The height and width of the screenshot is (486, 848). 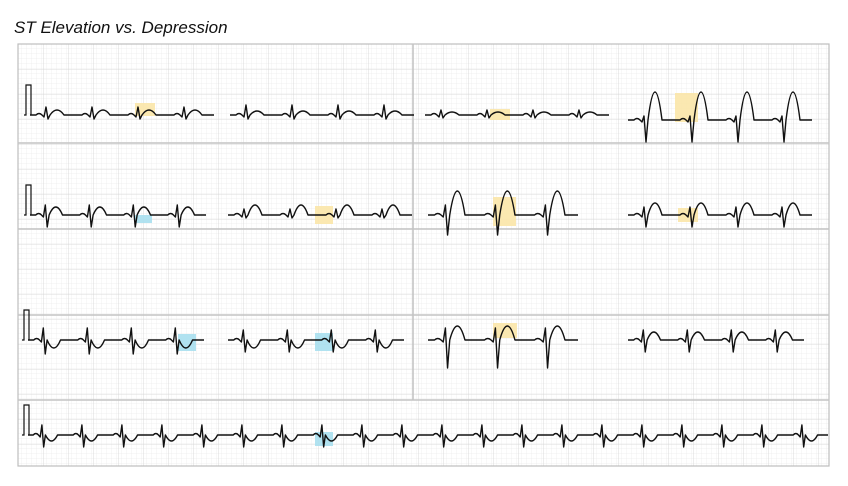 What do you see at coordinates (121, 27) in the screenshot?
I see `title: ST Elevation vs. Depression` at bounding box center [121, 27].